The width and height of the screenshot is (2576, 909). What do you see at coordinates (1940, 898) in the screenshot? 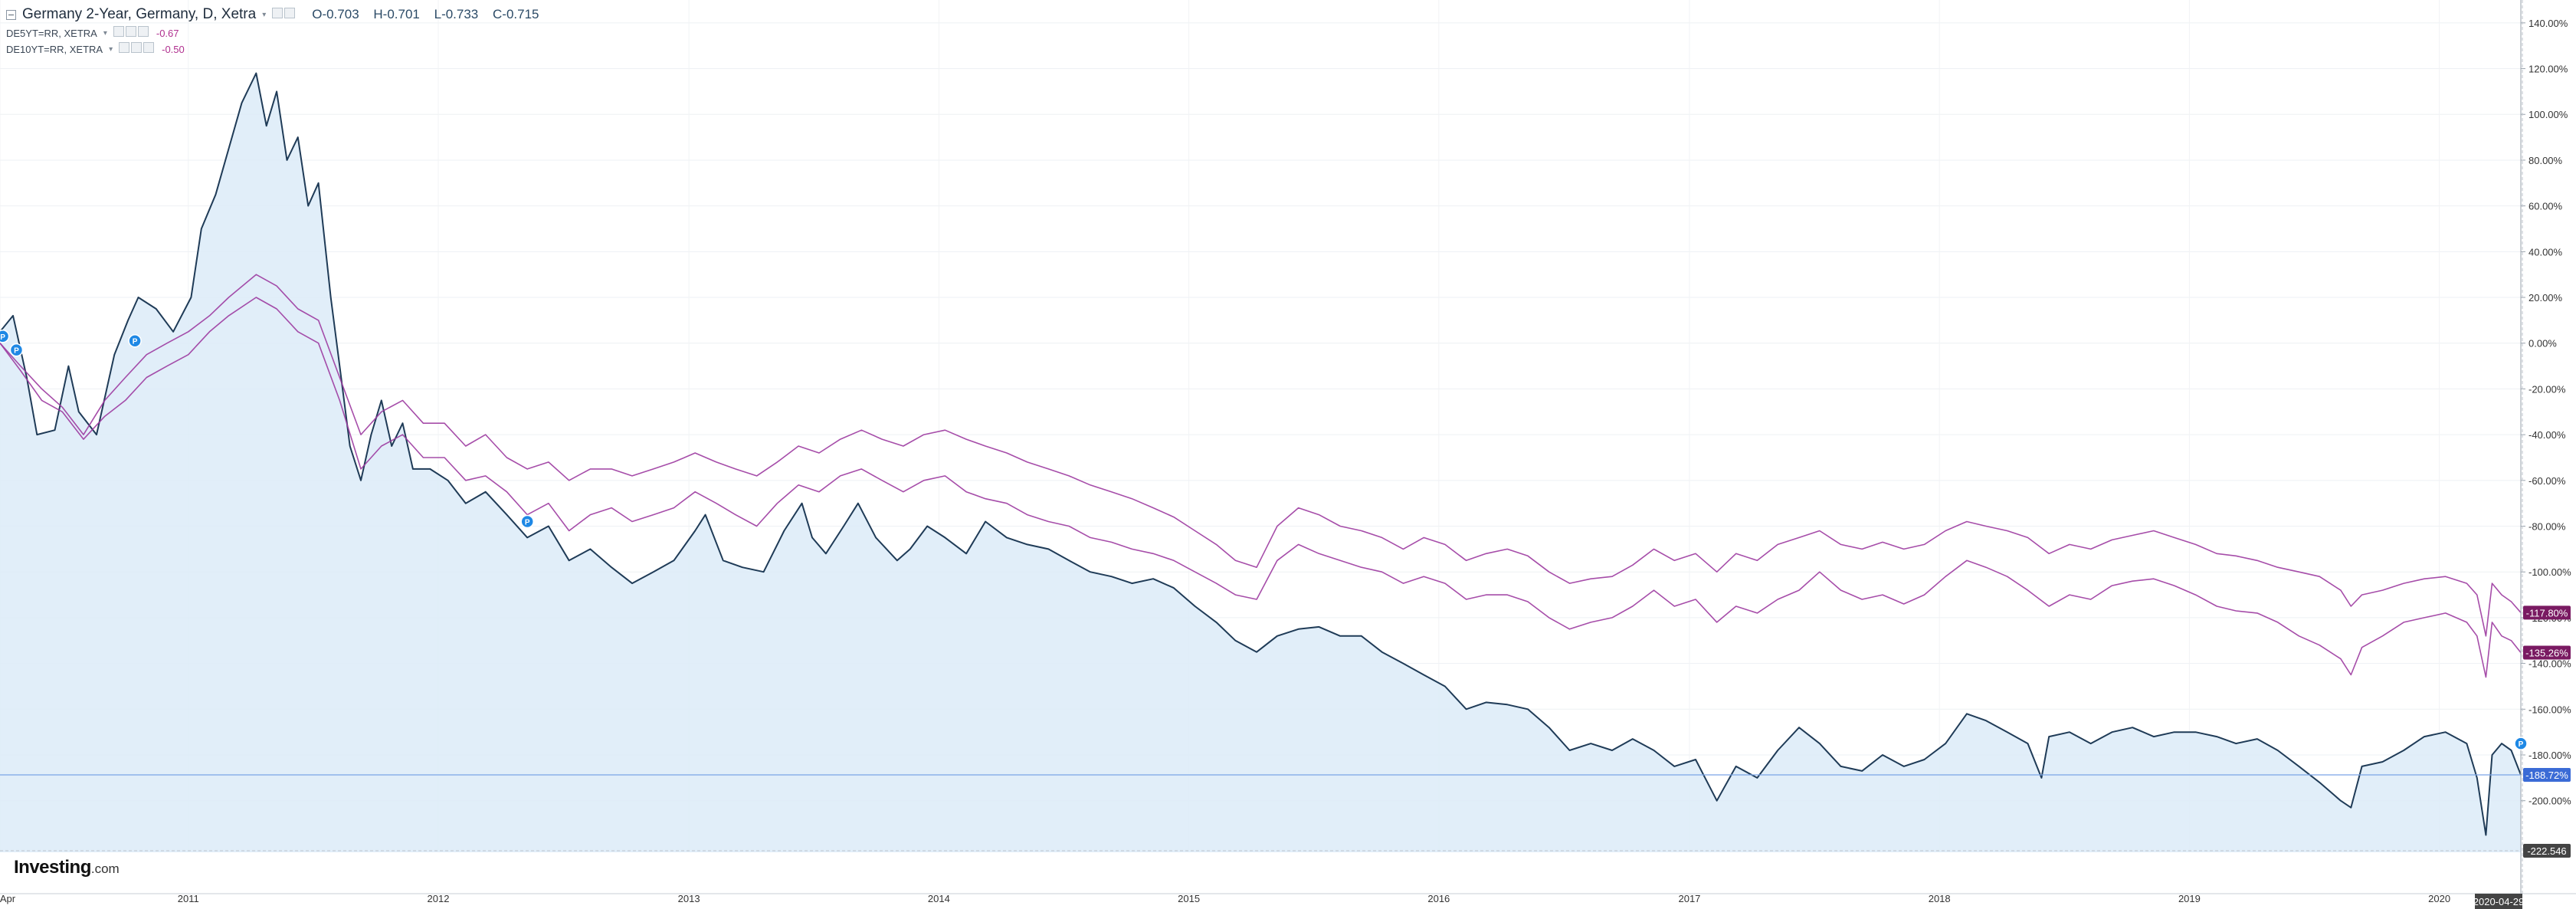
I see `x-tick-label: 2018` at bounding box center [1940, 898].